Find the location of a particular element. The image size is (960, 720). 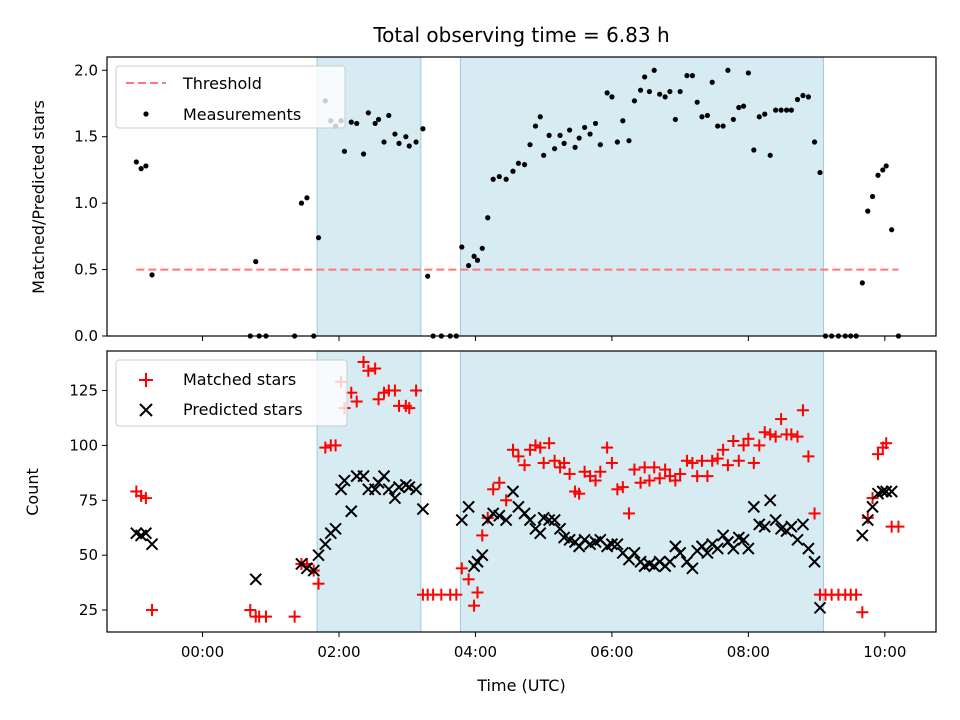

ratio-y-tick-label: 0.0 is located at coordinates (86, 336).